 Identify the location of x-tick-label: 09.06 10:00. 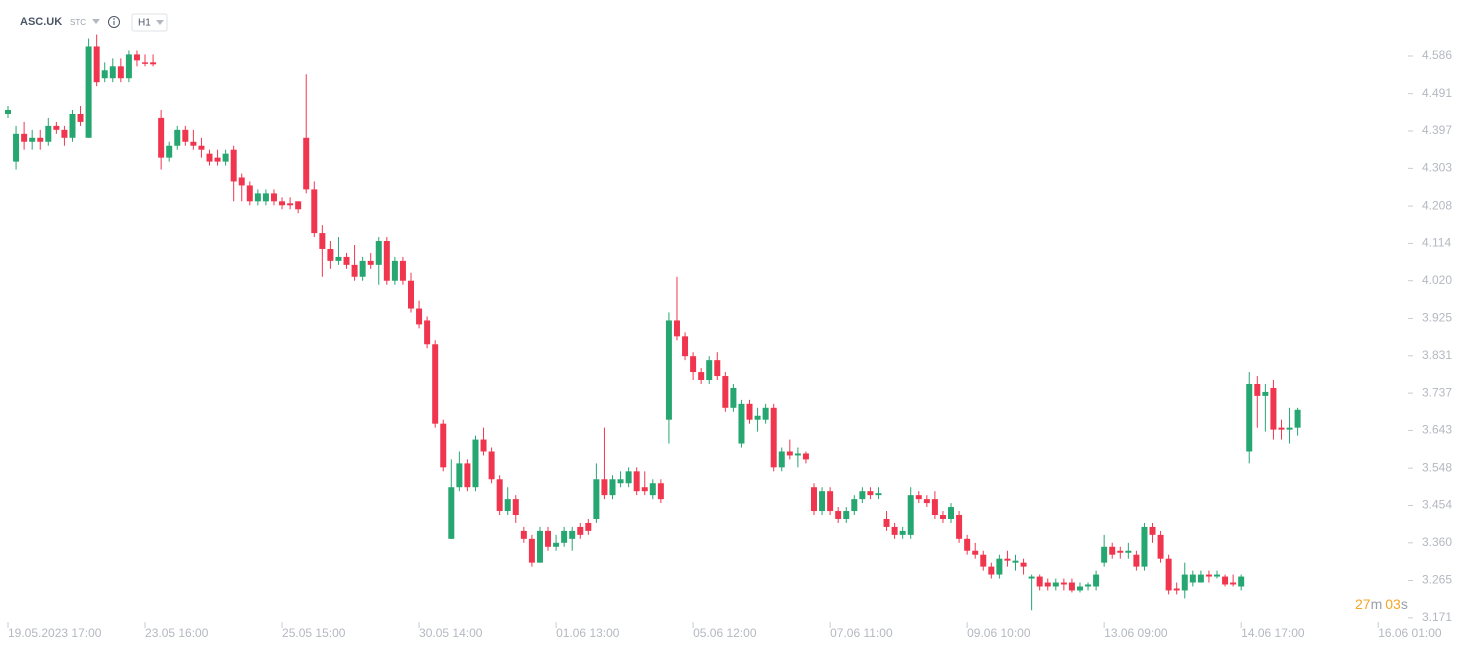
(999, 633).